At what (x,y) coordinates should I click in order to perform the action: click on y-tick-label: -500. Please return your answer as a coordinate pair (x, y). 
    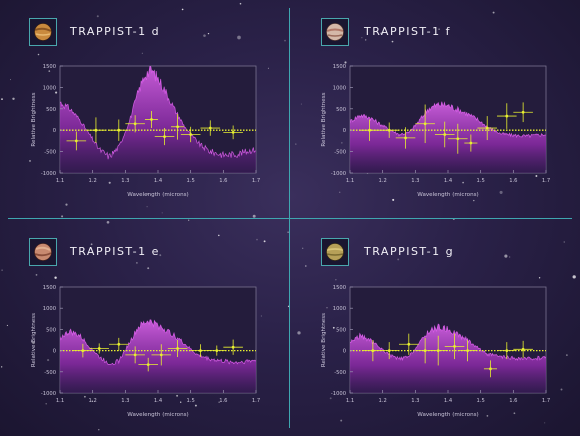
    Looking at the image, I should click on (340, 153).